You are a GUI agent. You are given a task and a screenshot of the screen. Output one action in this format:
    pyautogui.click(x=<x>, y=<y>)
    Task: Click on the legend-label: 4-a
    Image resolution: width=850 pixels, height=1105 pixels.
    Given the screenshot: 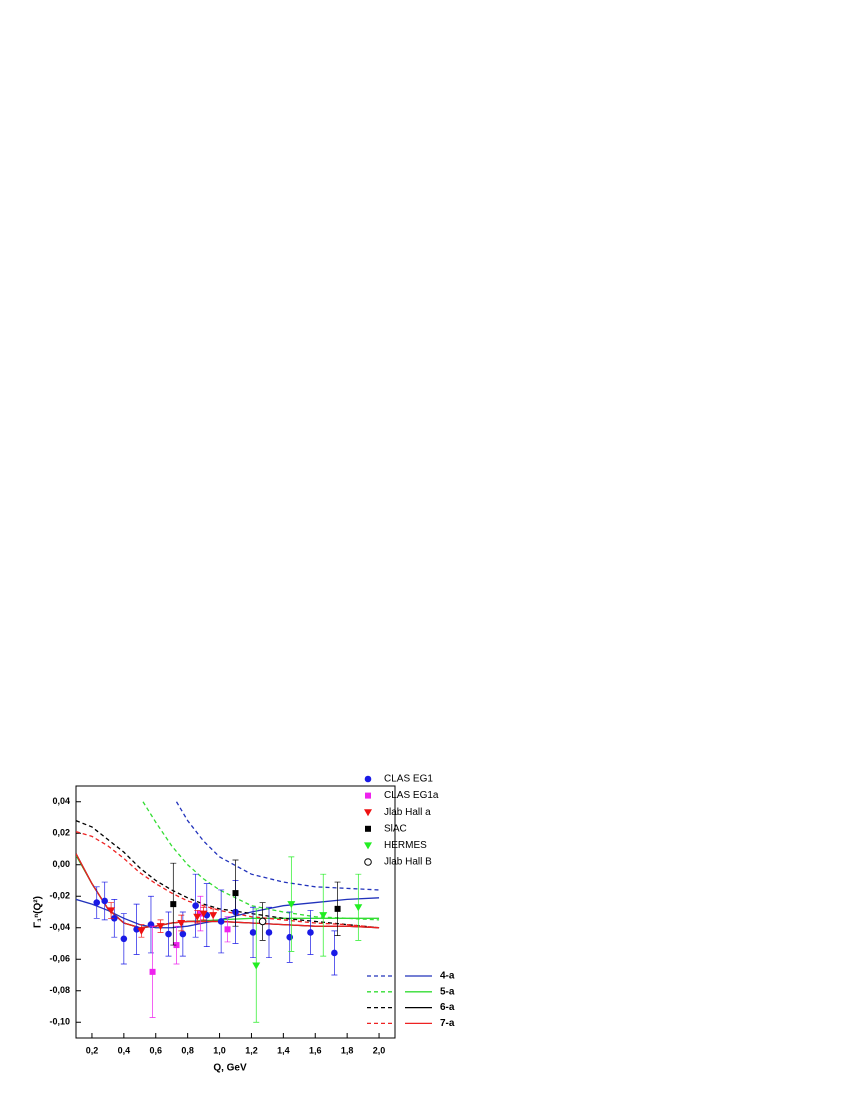 What is the action you would take?
    pyautogui.click(x=447, y=976)
    